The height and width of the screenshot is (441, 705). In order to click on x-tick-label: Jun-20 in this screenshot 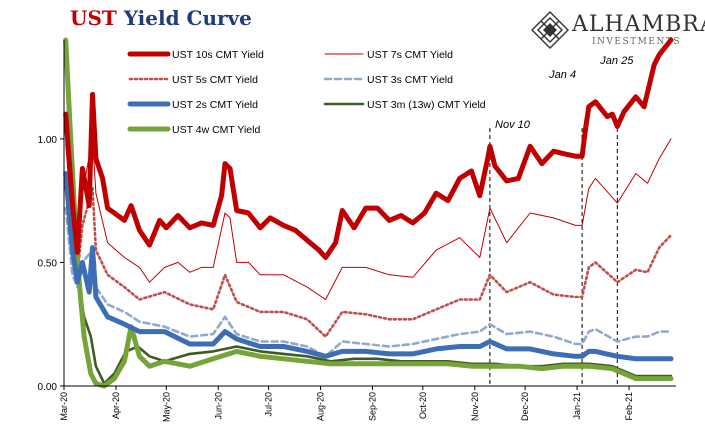, I will do `click(218, 406)`.